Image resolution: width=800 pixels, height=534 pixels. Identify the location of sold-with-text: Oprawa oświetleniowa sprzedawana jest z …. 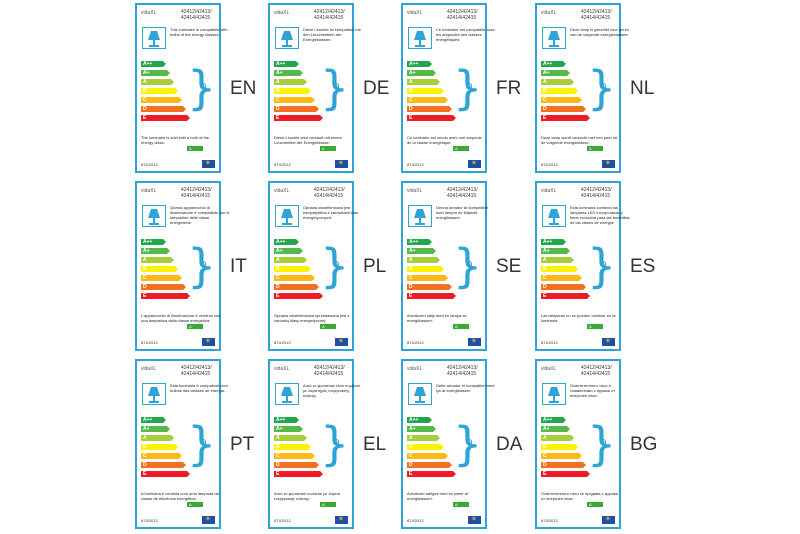
(312, 318).